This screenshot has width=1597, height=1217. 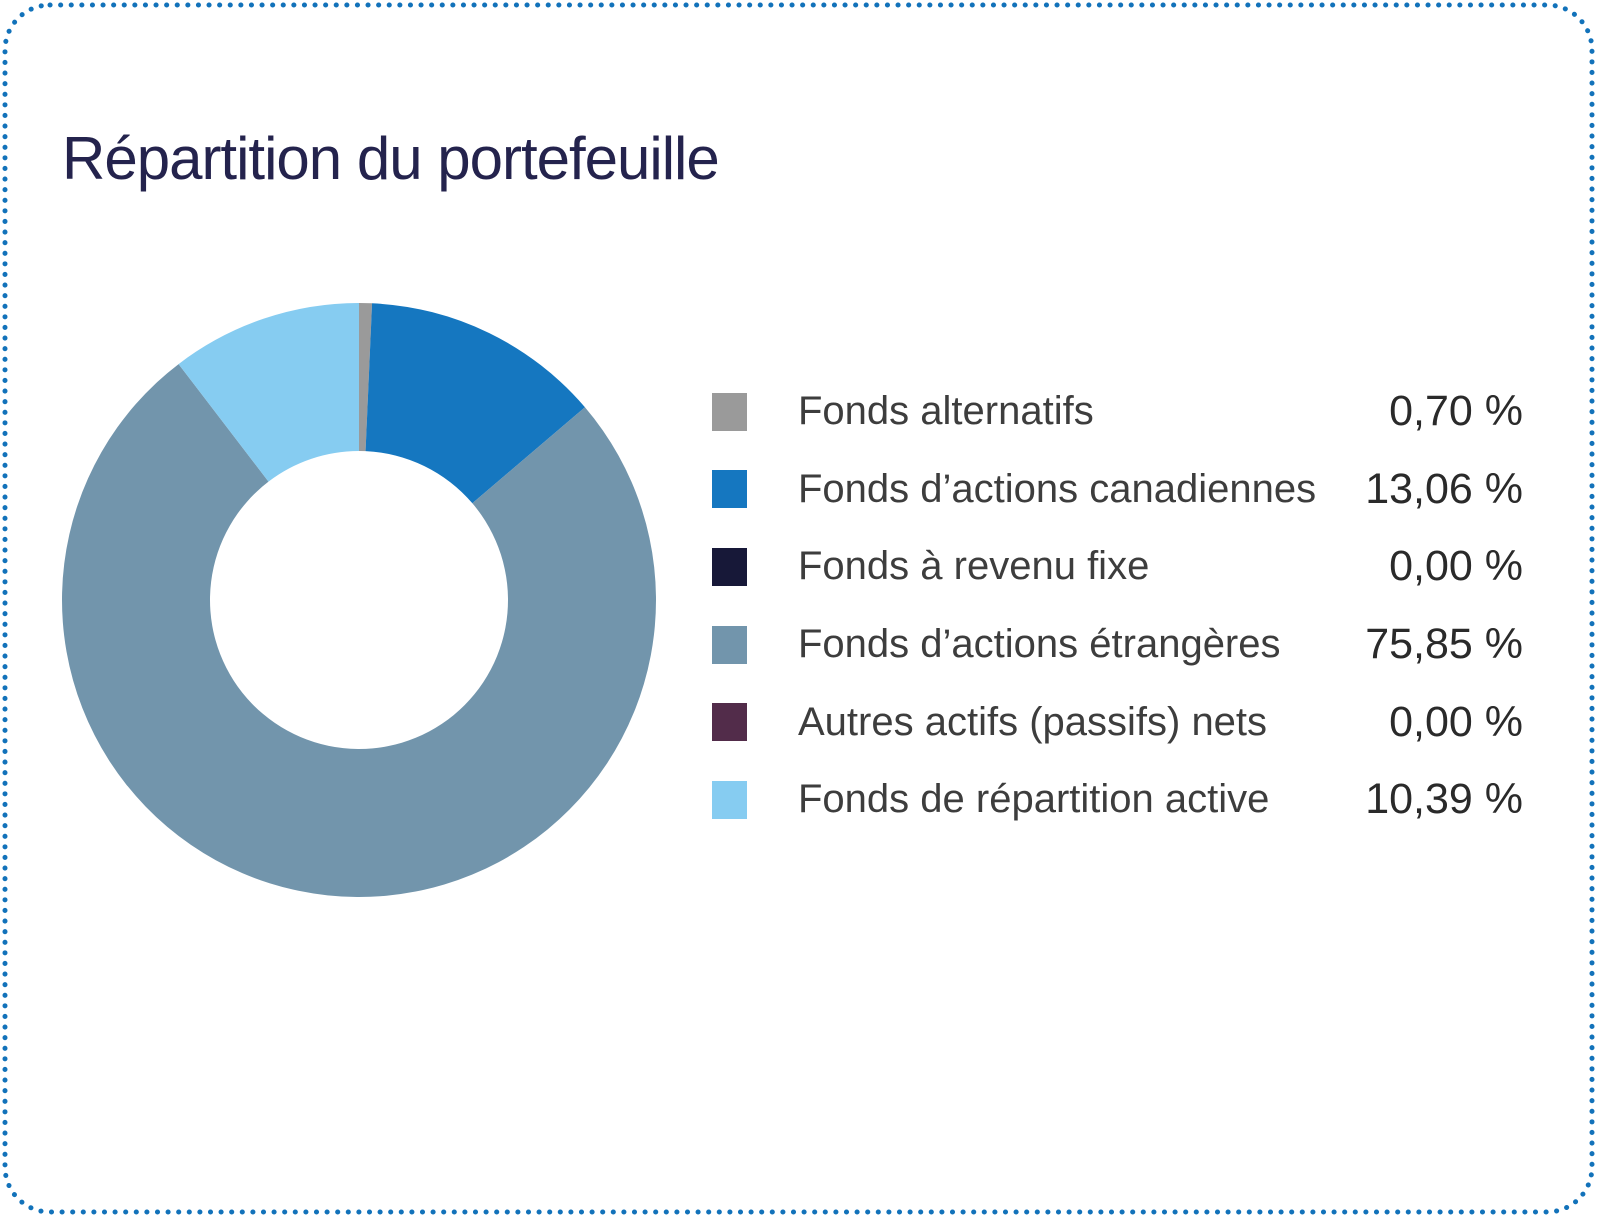 What do you see at coordinates (391, 158) in the screenshot?
I see `chart-title: Répartition du portefeuille` at bounding box center [391, 158].